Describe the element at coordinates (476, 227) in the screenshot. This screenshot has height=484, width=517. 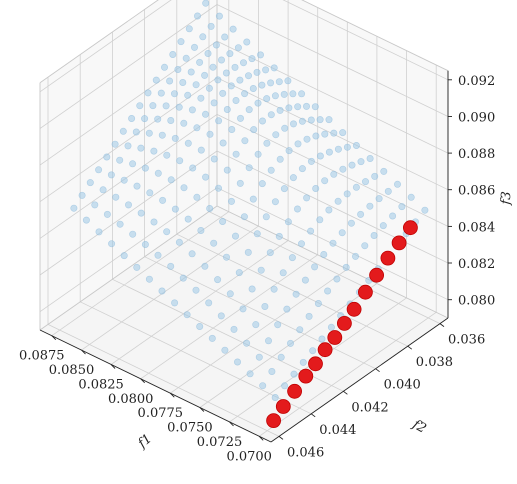
I see `z-tick-label: 0.084` at that location.